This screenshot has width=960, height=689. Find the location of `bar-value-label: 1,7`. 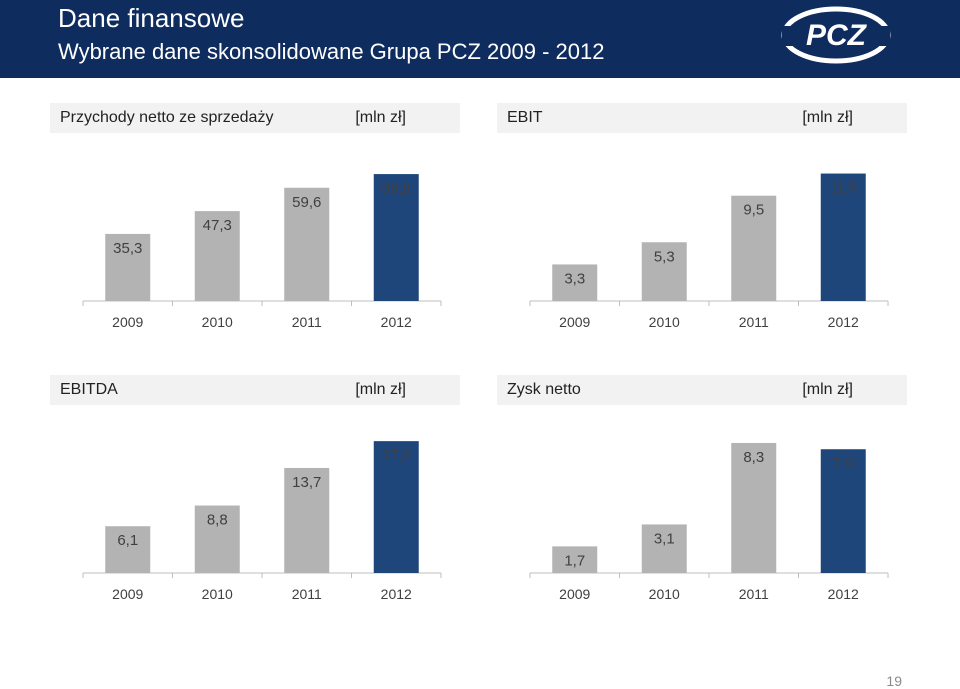

bar-value-label: 1,7 is located at coordinates (574, 560).